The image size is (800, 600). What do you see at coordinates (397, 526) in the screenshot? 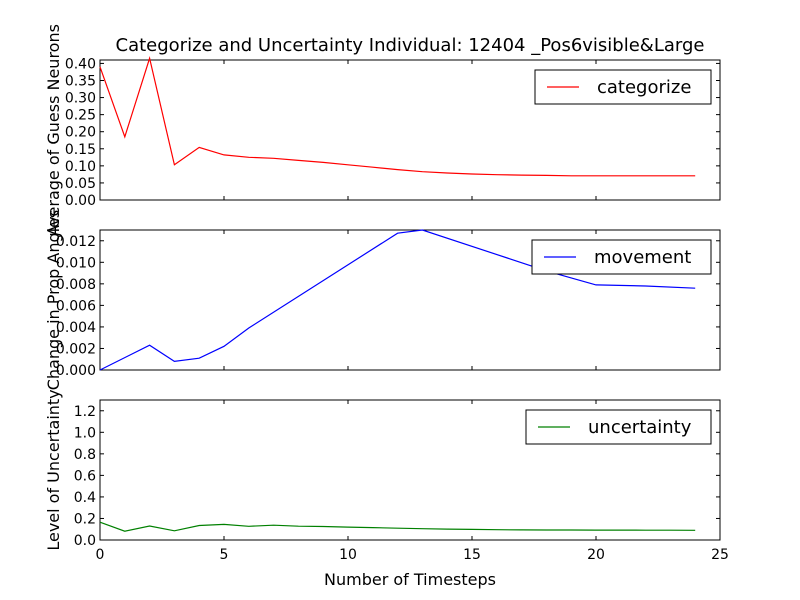
I see `series-line-uncertainty` at bounding box center [397, 526].